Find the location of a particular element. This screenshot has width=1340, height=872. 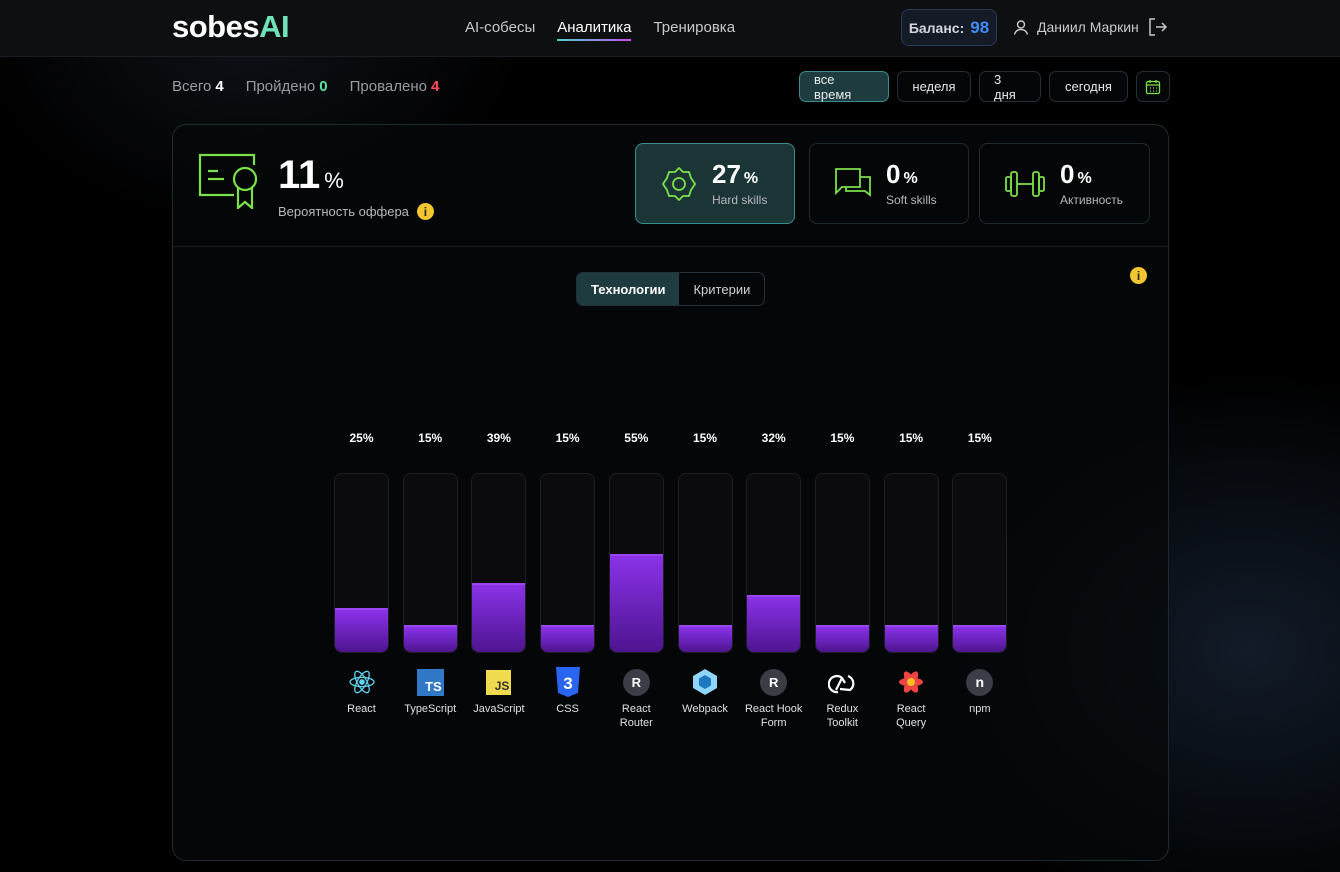

calendar-icon is located at coordinates (1153, 86).